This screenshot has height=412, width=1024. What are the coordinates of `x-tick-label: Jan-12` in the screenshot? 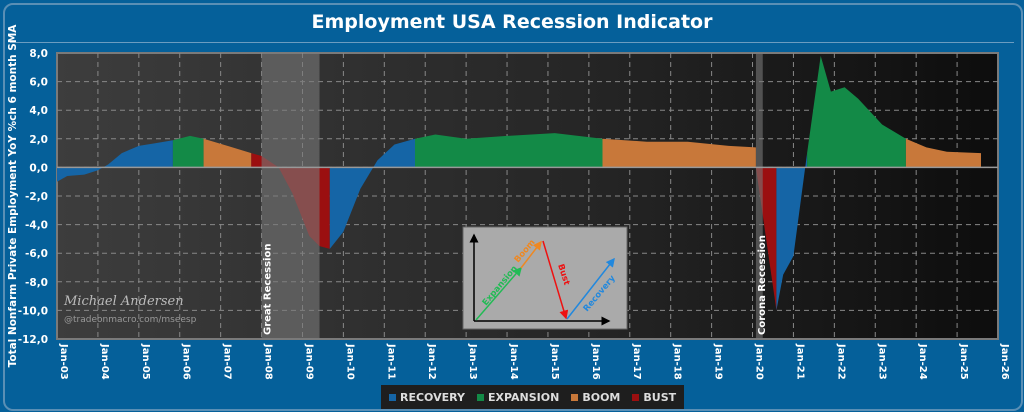 It's located at (431, 361).